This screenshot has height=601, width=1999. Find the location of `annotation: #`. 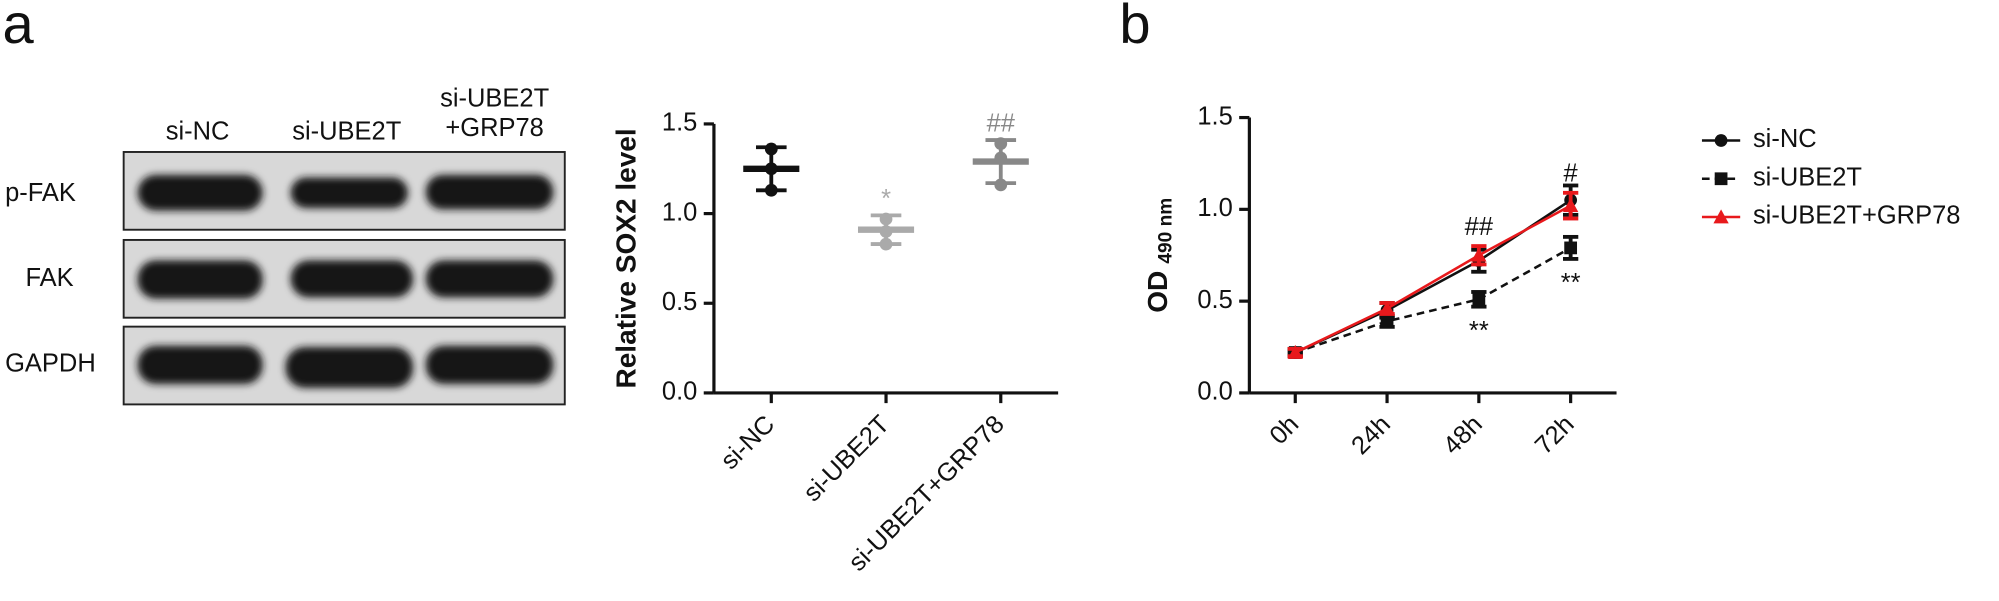

annotation: # is located at coordinates (1571, 174).